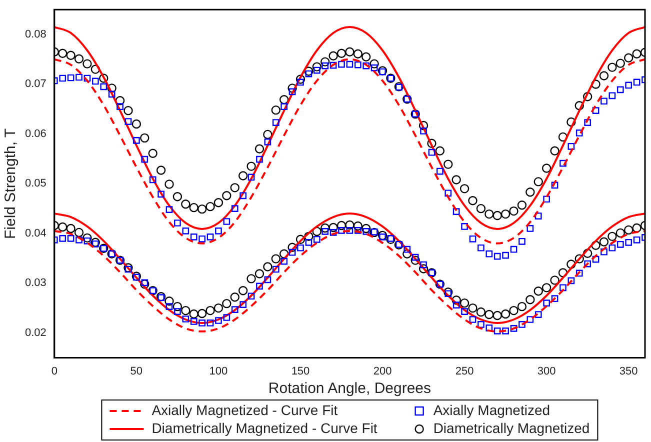  I want to click on x-axis-title: Rotation Angle, Degrees, so click(350, 389).